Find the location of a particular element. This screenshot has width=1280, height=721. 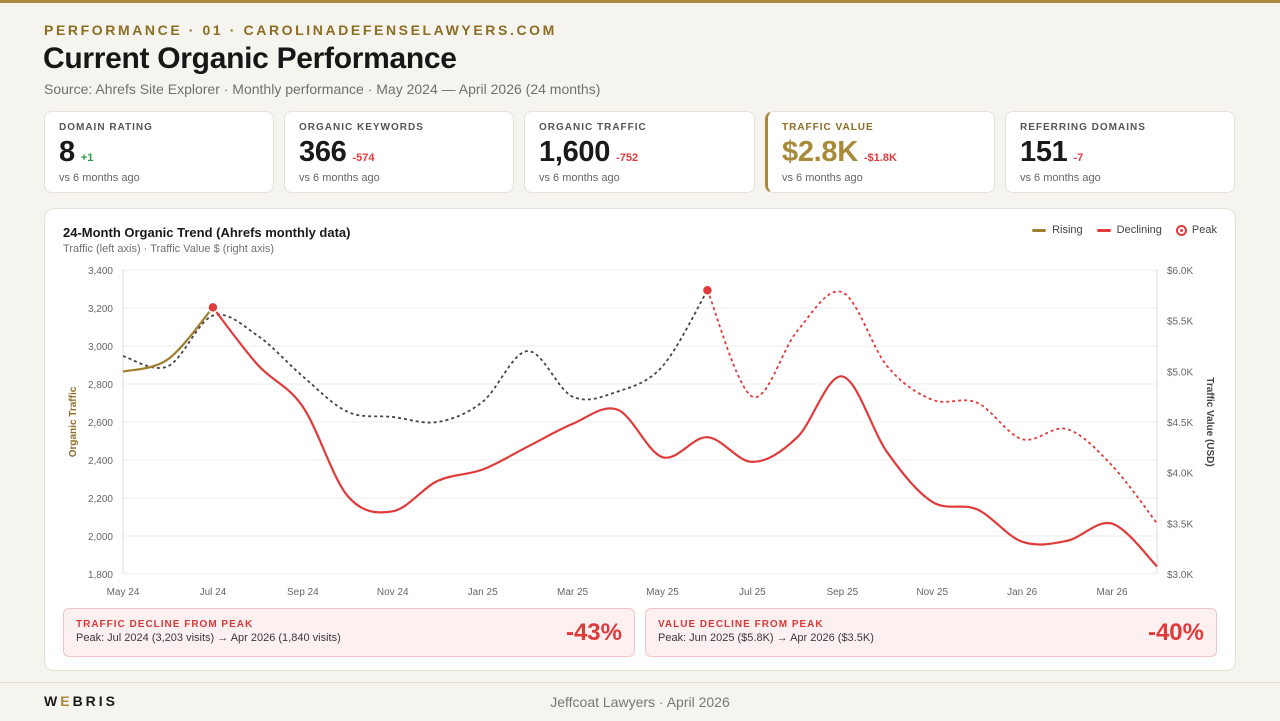

y-tick-right: $6.0K is located at coordinates (1180, 271).